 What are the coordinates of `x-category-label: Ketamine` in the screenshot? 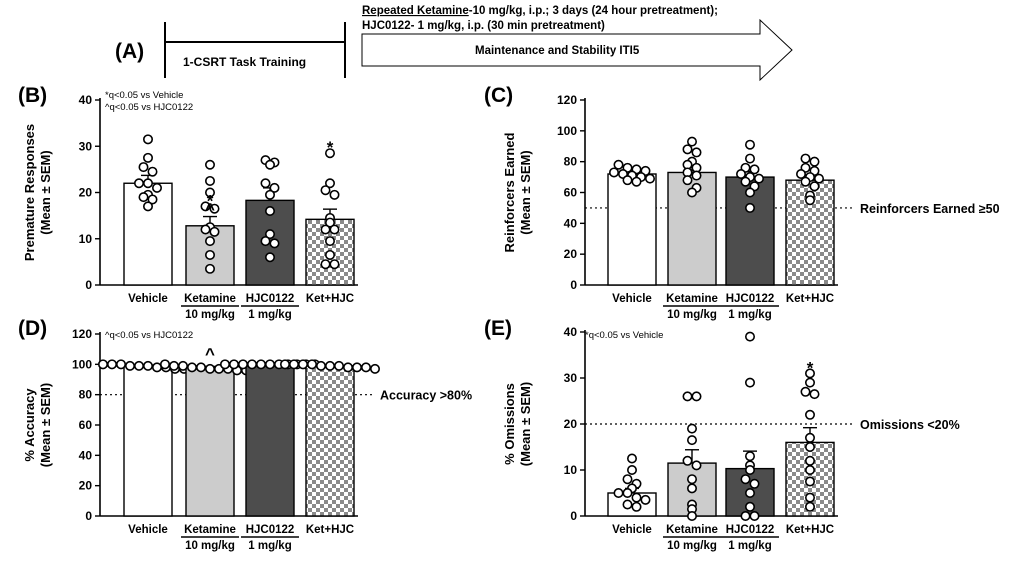 It's located at (692, 530).